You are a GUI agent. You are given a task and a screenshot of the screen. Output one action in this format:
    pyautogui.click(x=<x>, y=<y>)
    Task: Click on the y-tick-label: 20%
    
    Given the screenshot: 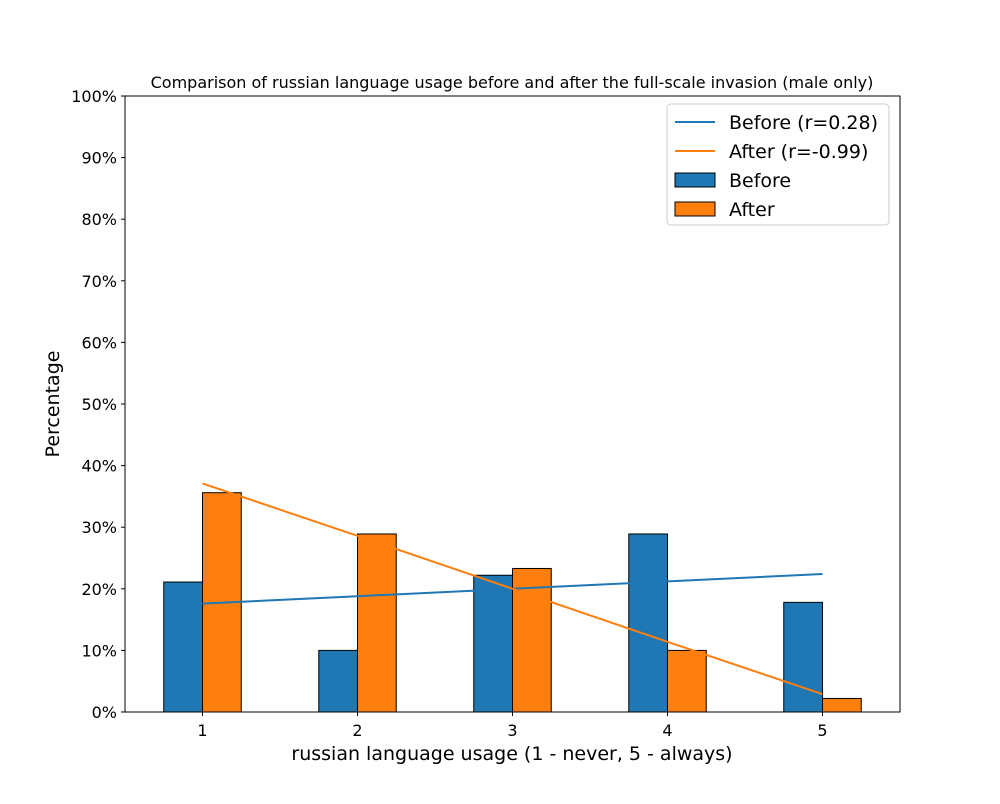 What is the action you would take?
    pyautogui.click(x=99, y=589)
    